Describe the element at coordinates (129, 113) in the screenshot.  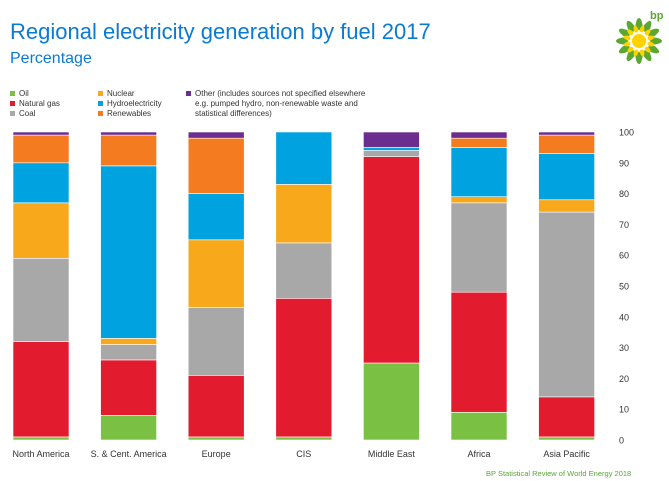
I see `legend-label-renewables: Renewables` at that location.